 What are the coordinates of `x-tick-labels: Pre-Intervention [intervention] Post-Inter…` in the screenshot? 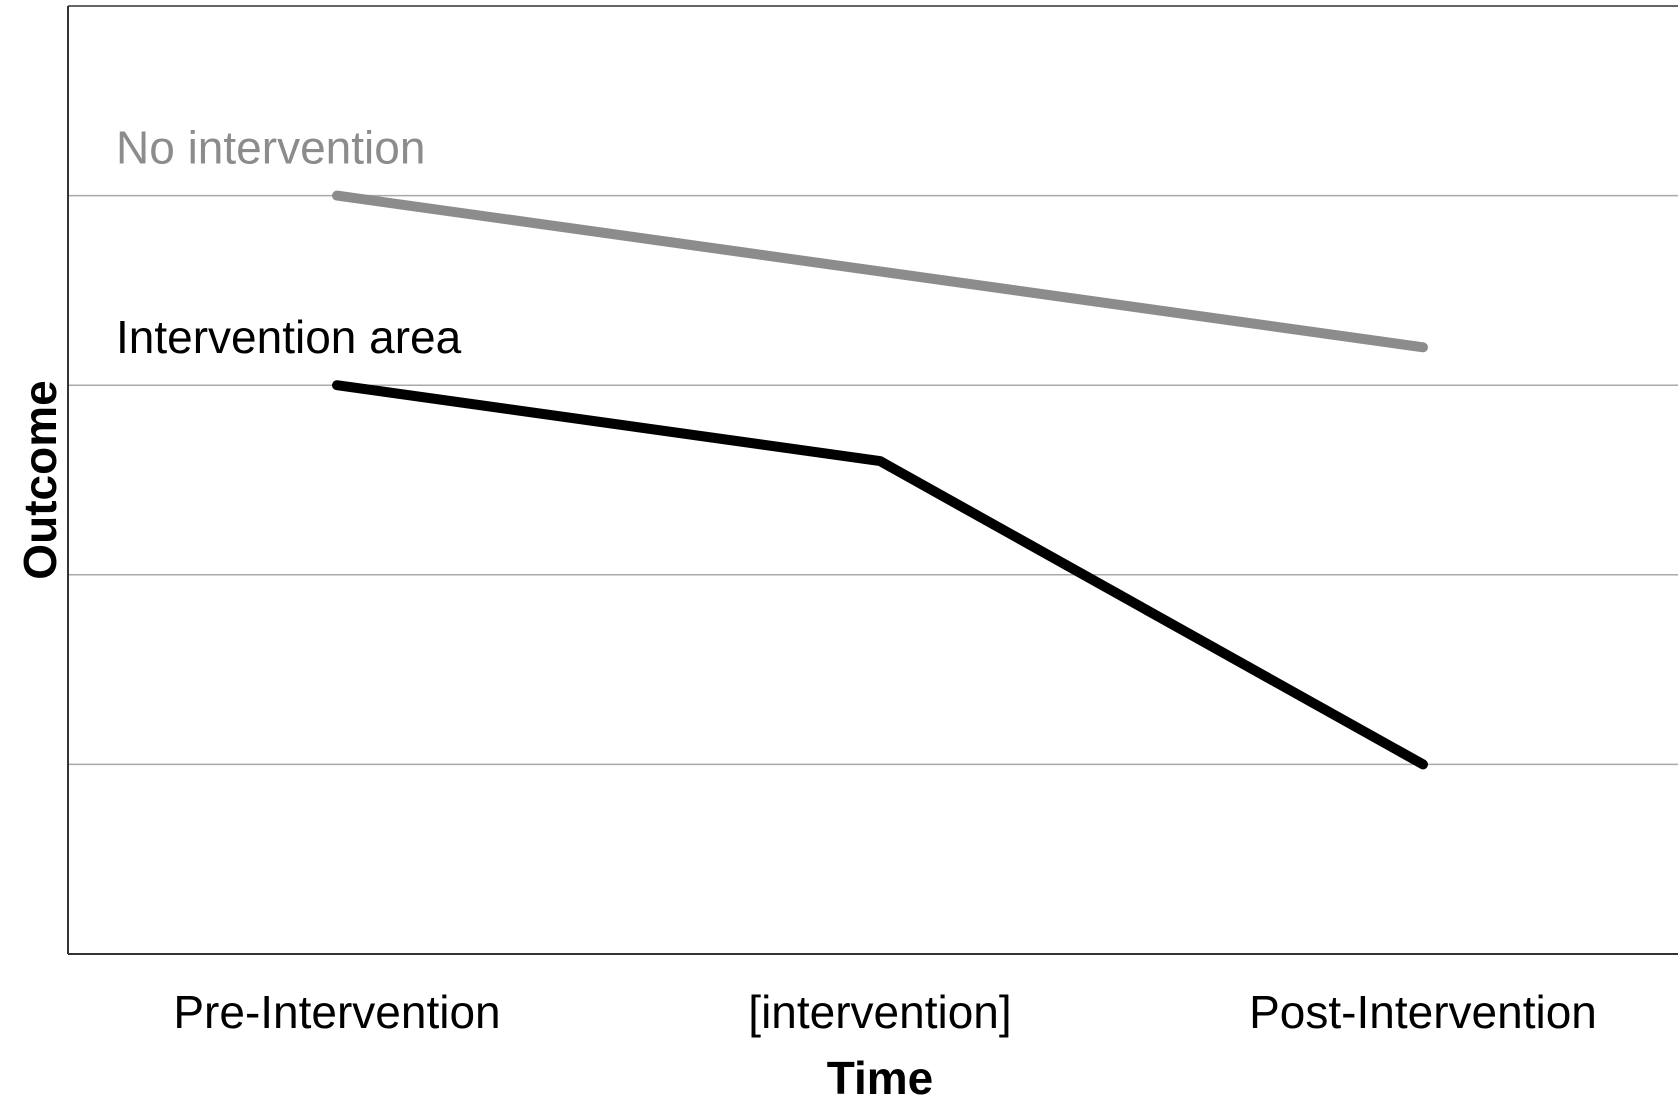 It's located at (885, 1012).